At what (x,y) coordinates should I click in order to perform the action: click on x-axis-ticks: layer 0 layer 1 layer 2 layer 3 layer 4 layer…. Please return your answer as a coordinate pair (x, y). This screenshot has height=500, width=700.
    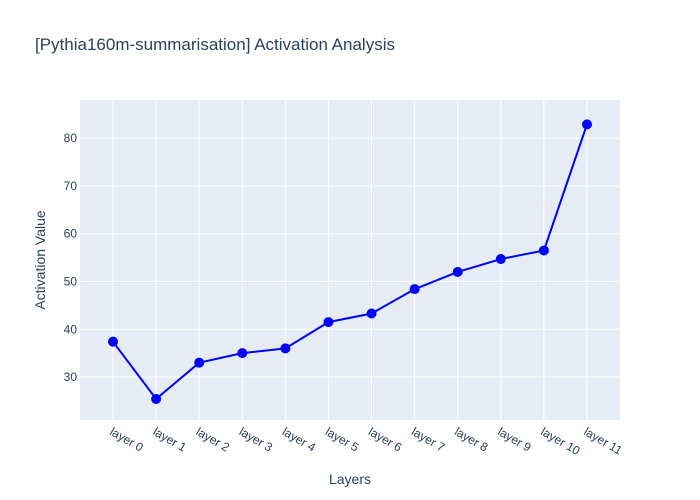
    Looking at the image, I should click on (366, 441).